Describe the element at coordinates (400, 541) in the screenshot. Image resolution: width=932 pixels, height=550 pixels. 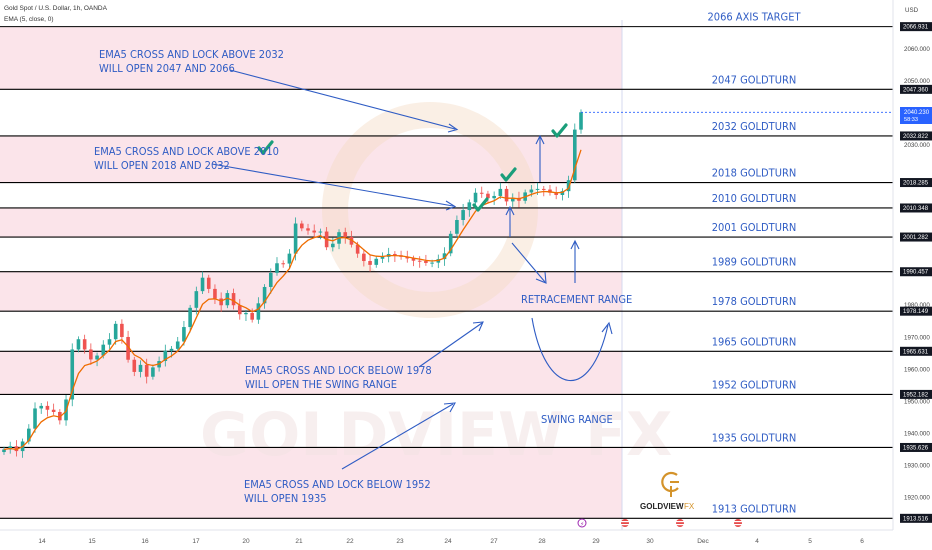
I see `time-tick: 23` at that location.